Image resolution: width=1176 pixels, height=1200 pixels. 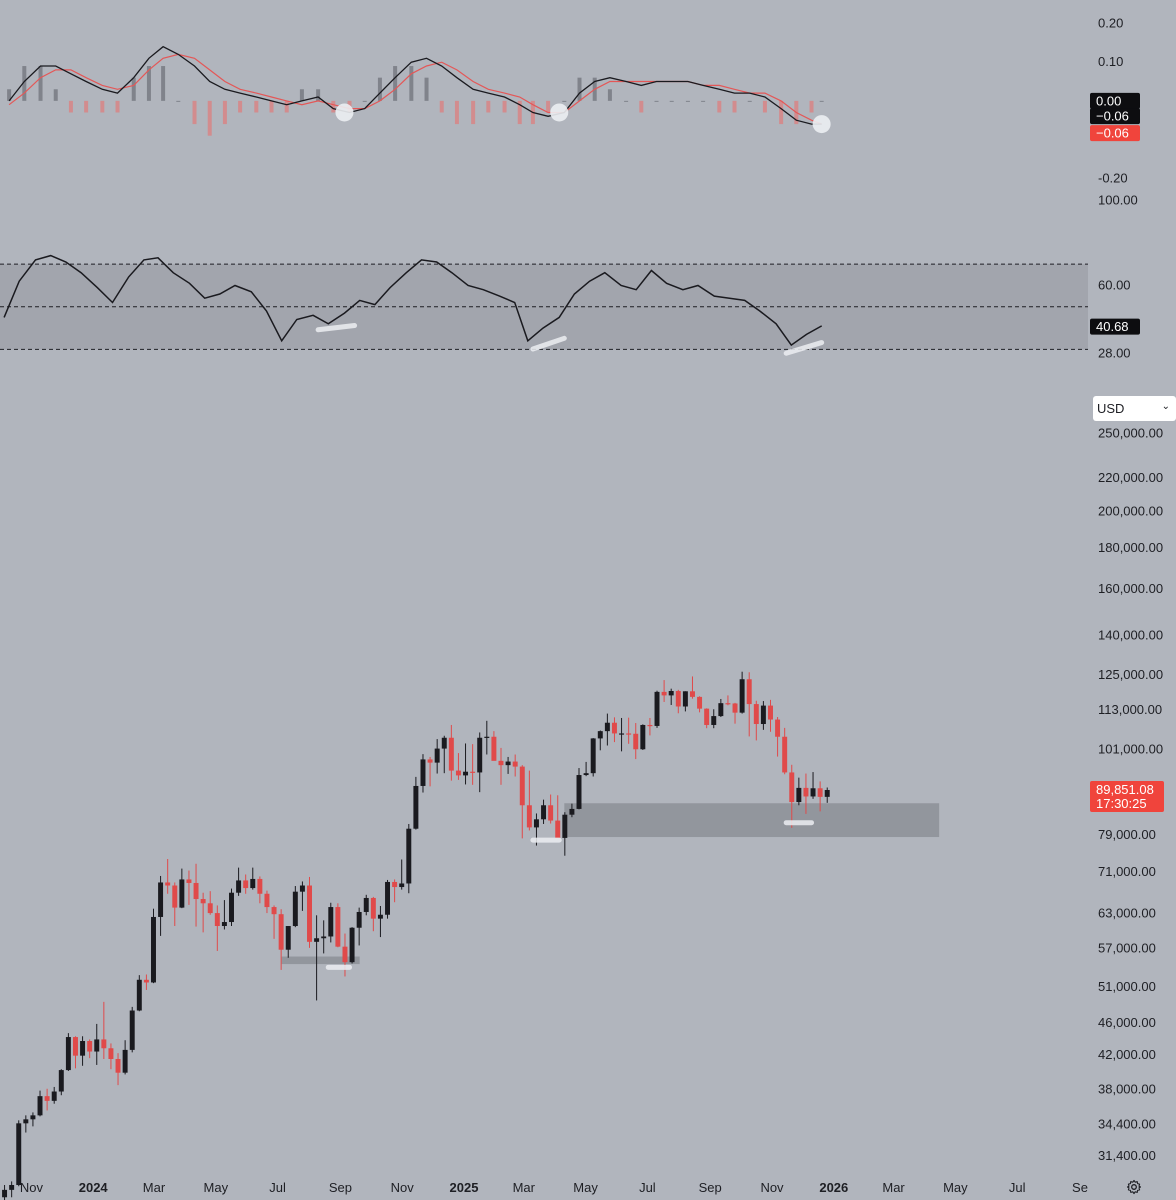 What do you see at coordinates (1127, 1089) in the screenshot?
I see `price-tick-label: 38,000.00` at bounding box center [1127, 1089].